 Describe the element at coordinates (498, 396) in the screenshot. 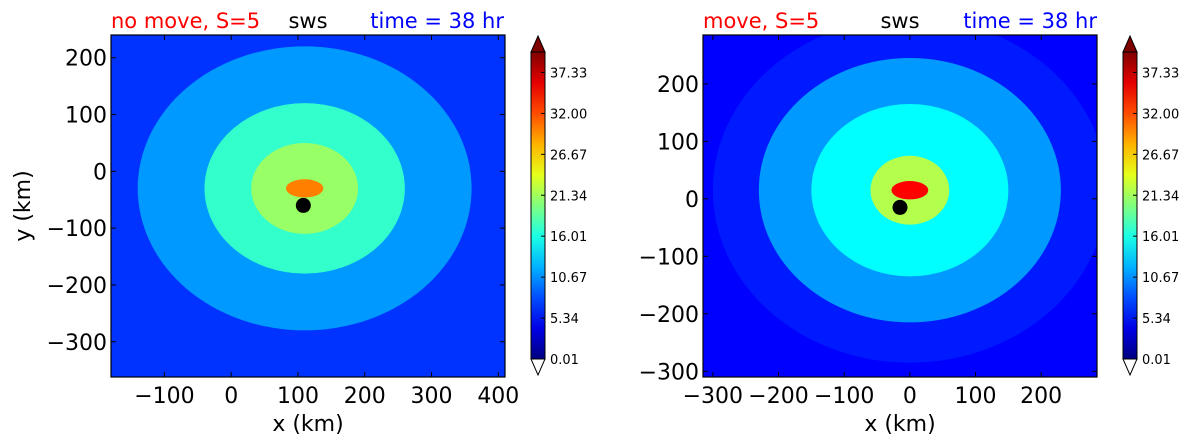

I see `x-tick-label: 400` at that location.